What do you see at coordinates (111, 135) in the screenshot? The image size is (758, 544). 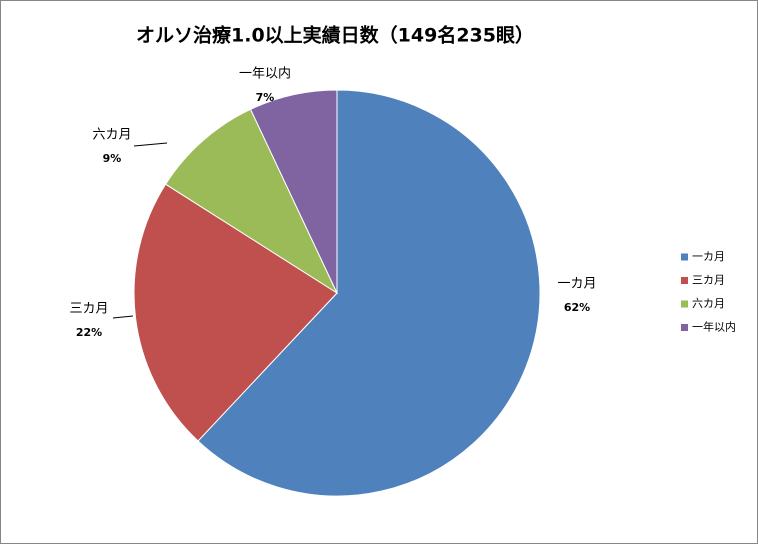 I see `slice-label: 六カ月` at bounding box center [111, 135].